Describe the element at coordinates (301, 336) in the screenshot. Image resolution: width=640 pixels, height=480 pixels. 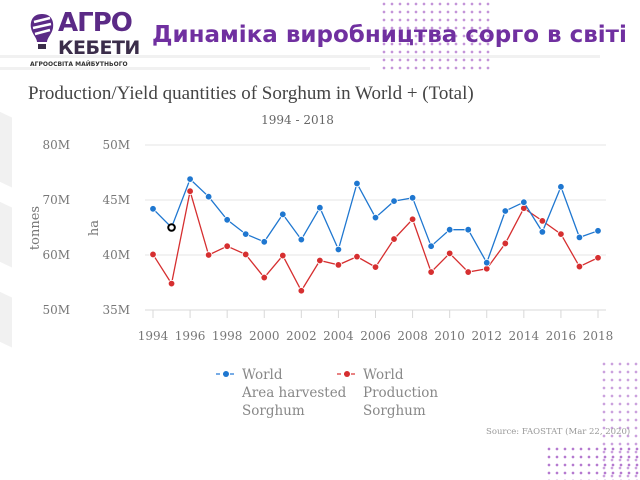
I see `x-tick-label: 2002` at that location.